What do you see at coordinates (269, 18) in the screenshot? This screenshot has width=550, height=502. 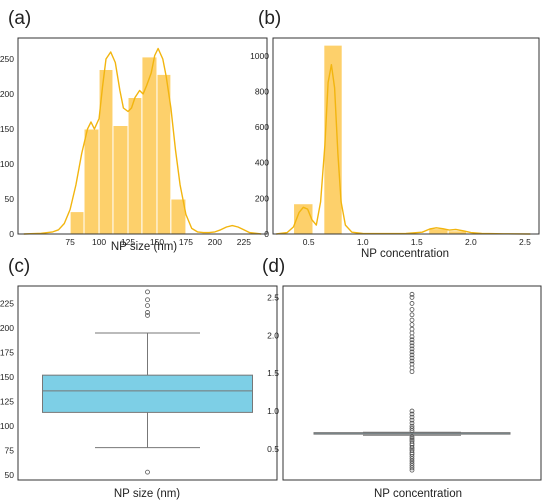 I see `panel-b-label: (b)` at bounding box center [269, 18].